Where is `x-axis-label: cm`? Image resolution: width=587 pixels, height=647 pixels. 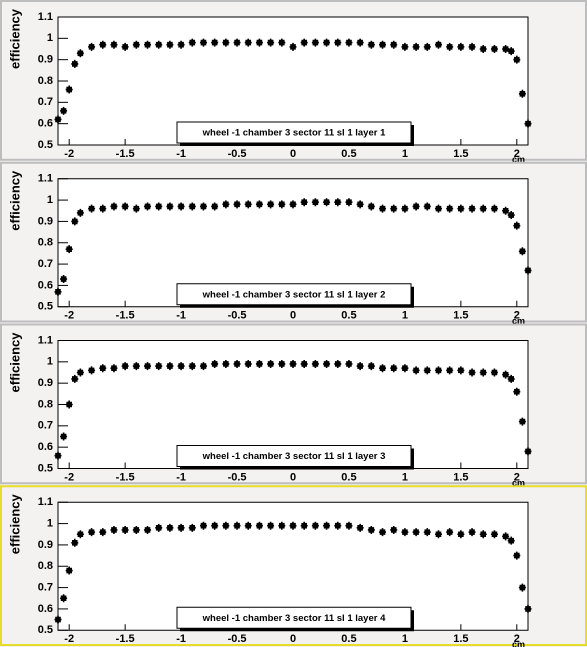
x-axis-label: cm is located at coordinates (518, 483).